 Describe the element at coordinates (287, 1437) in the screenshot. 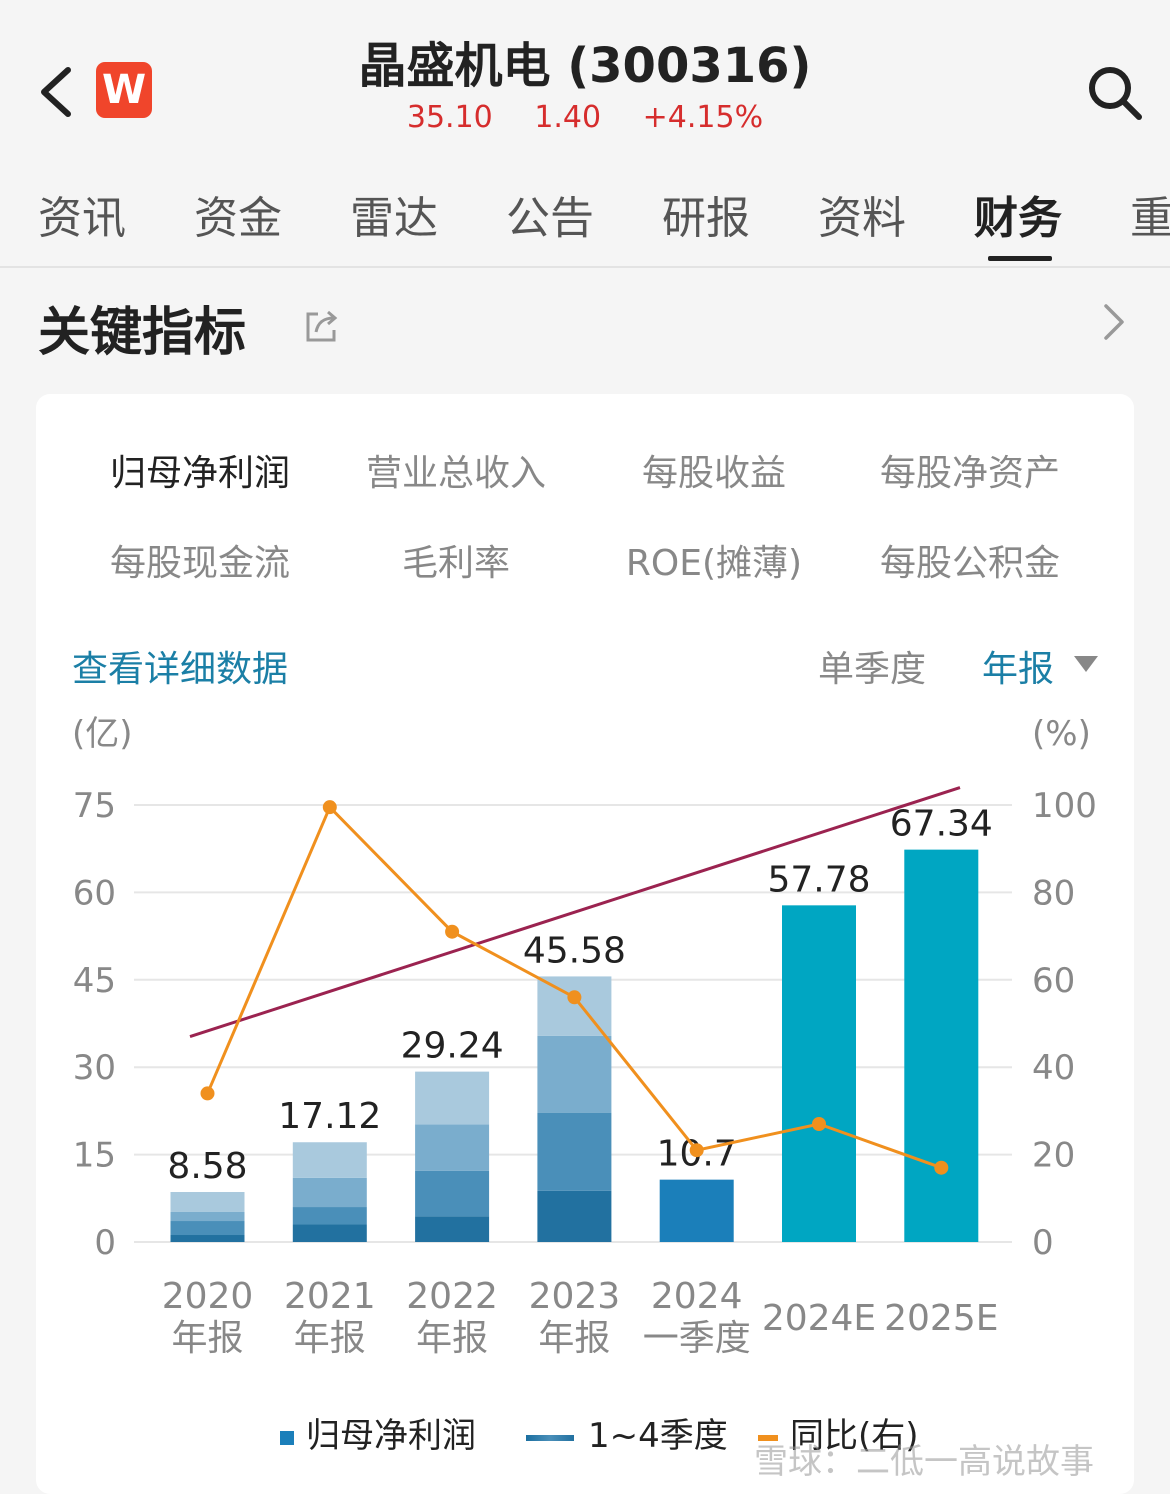

I see `legend-swatch-net-profit` at that location.